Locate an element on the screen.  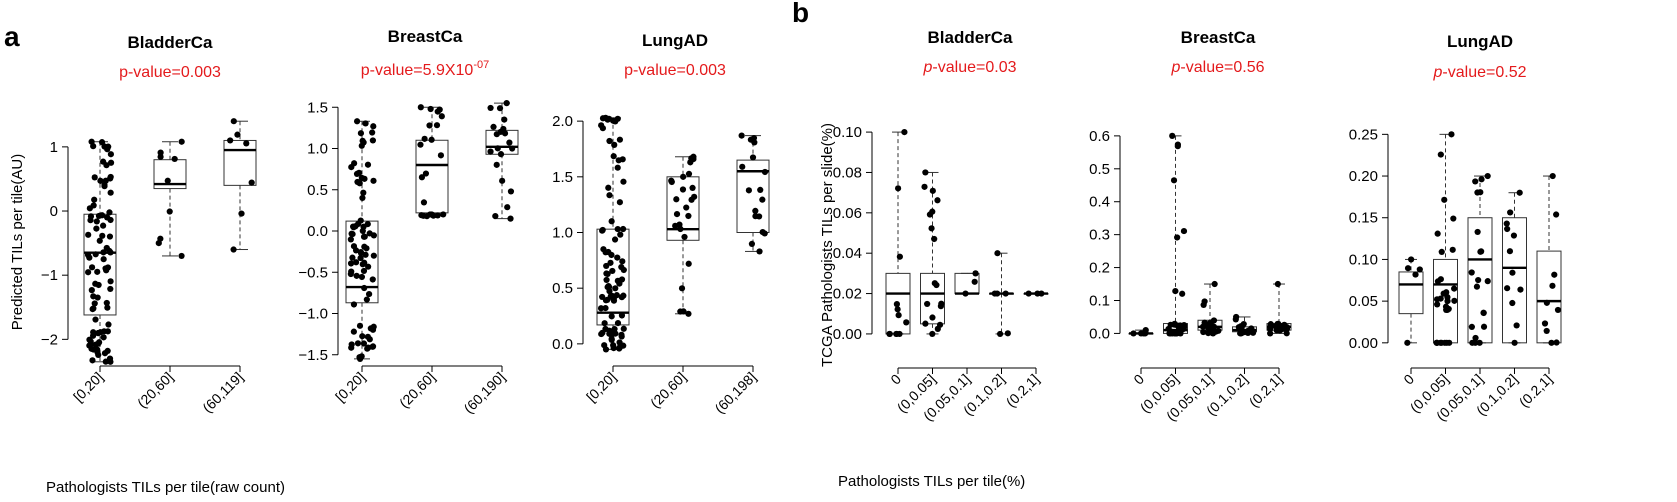
p-value-label: p-value=5.9X10-07 is located at coordinates (425, 69).